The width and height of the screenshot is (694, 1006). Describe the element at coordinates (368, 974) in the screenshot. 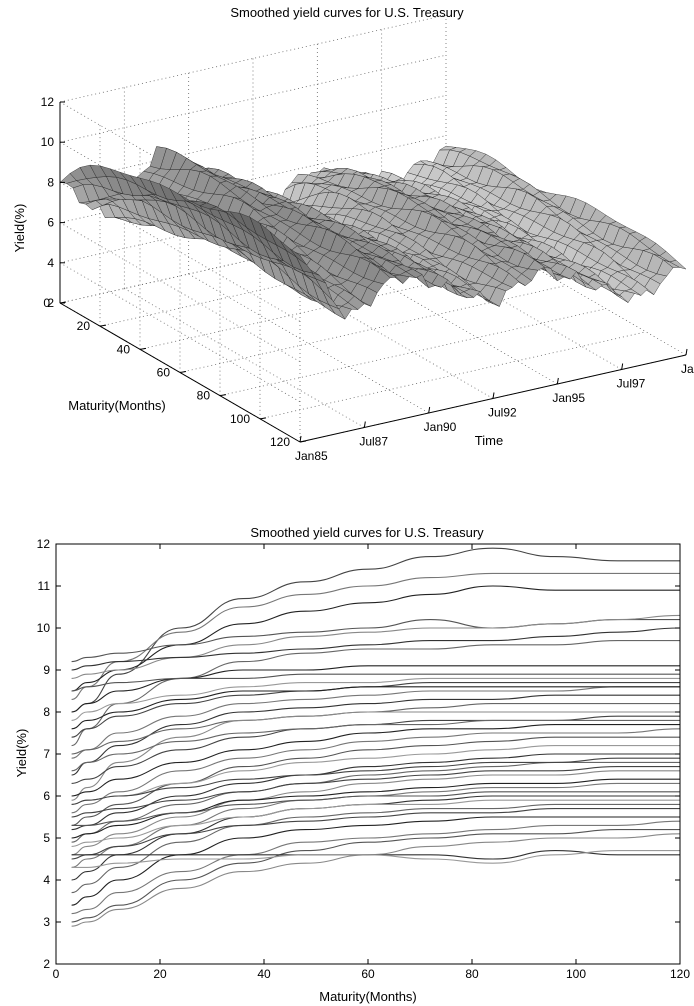

I see `x-tick-label-60: 60` at that location.